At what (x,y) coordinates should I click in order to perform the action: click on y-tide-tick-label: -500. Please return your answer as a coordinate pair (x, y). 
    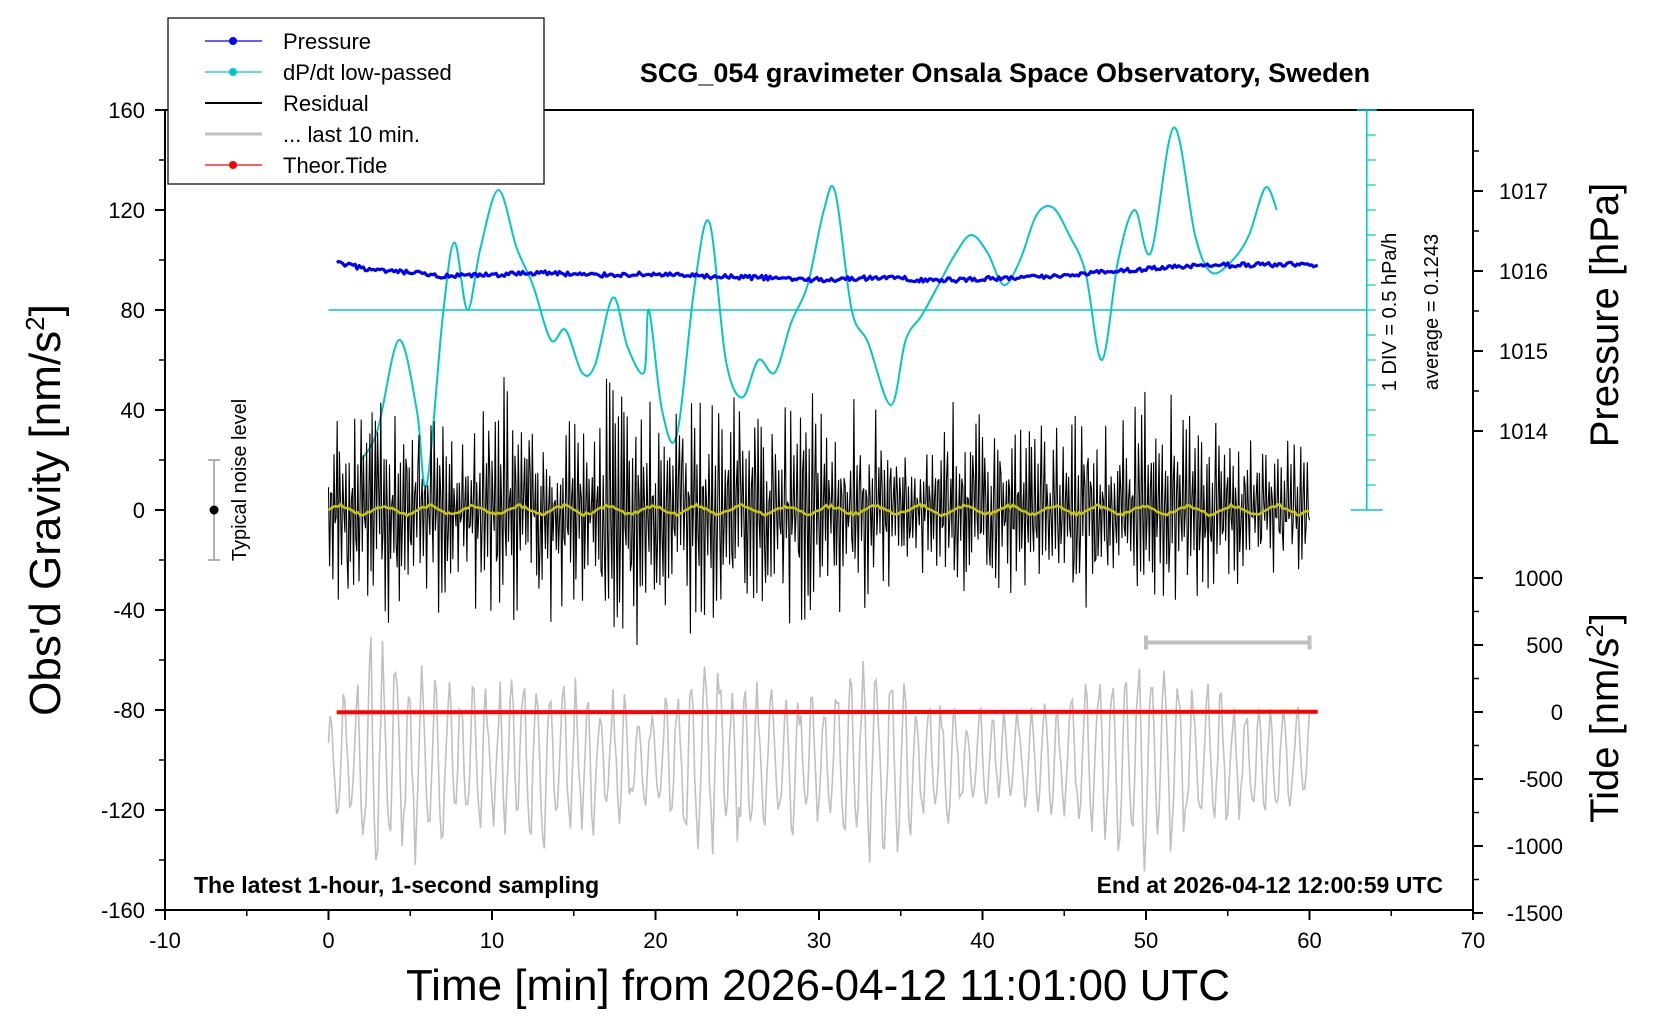
    Looking at the image, I should click on (1541, 779).